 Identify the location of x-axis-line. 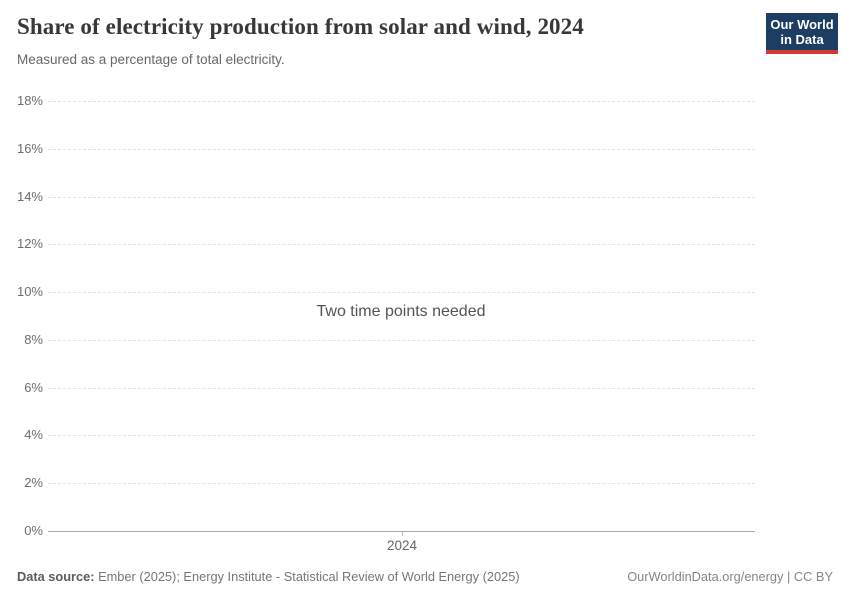
(401, 531).